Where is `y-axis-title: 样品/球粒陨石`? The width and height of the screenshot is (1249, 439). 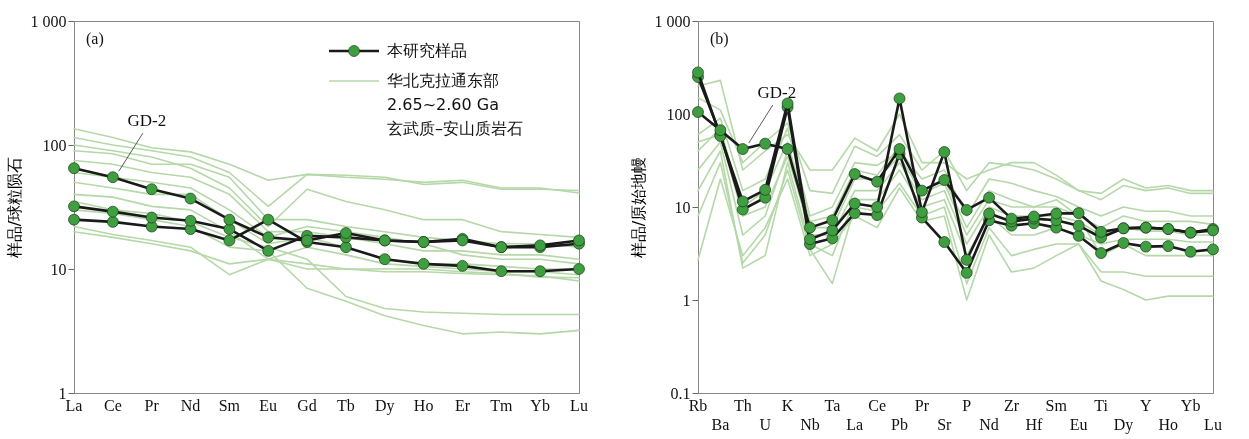 y-axis-title: 样品/球粒陨石 is located at coordinates (14, 207).